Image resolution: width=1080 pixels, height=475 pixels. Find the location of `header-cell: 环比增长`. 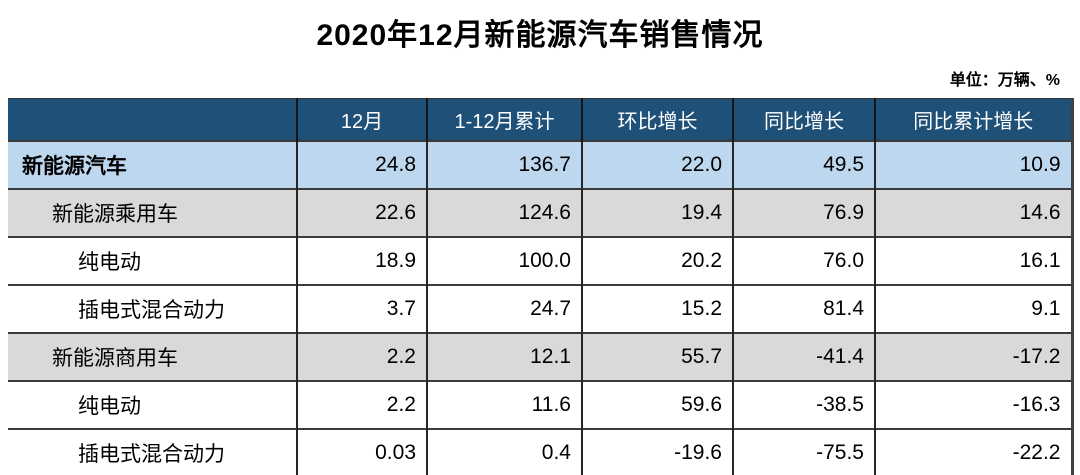

header-cell: 环比增长 is located at coordinates (657, 119).